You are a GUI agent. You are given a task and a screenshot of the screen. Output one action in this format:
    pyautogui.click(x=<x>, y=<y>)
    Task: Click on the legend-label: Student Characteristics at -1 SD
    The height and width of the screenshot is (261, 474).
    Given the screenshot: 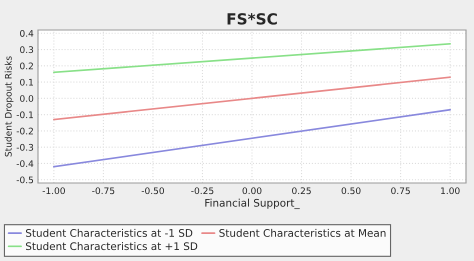 What is the action you would take?
    pyautogui.click(x=109, y=232)
    